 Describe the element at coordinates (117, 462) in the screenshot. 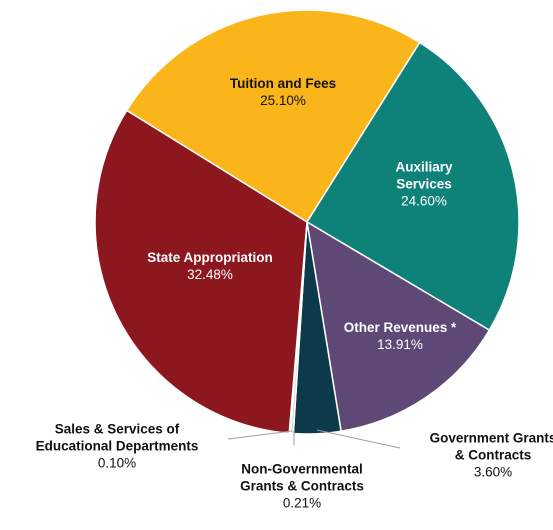

I see `slice-label-value: 0.10%` at that location.